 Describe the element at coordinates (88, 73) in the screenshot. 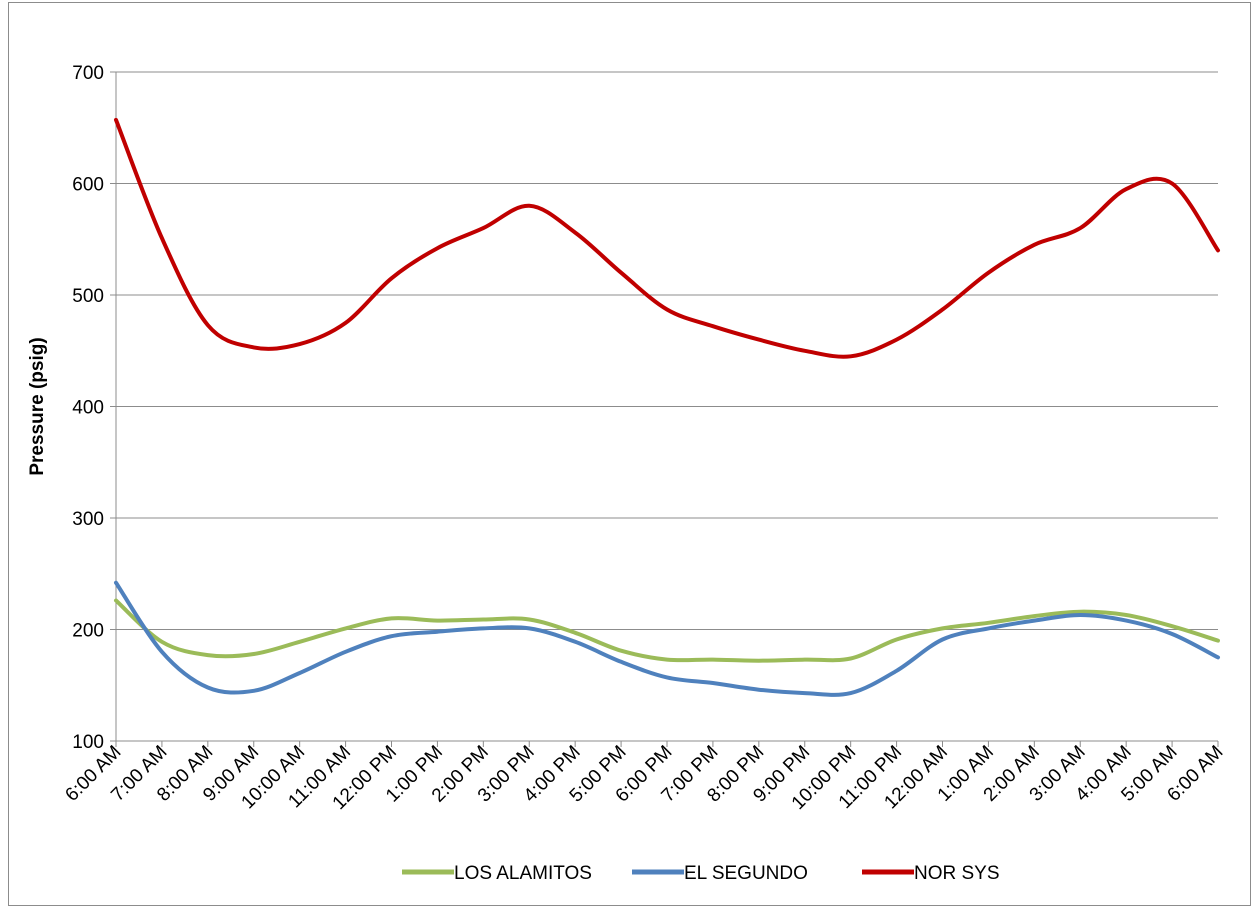

I see `y-tick-label: 700` at that location.